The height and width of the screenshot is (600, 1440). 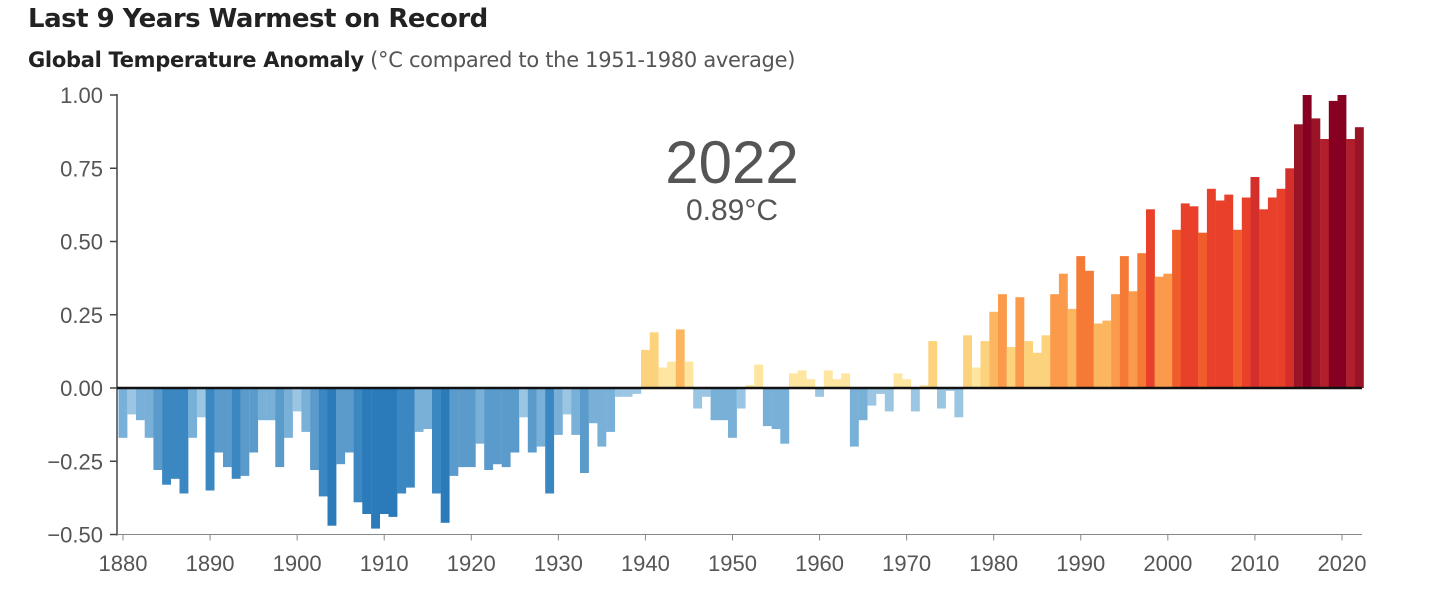 I want to click on x-tick-label: 1960, so click(x=819, y=563).